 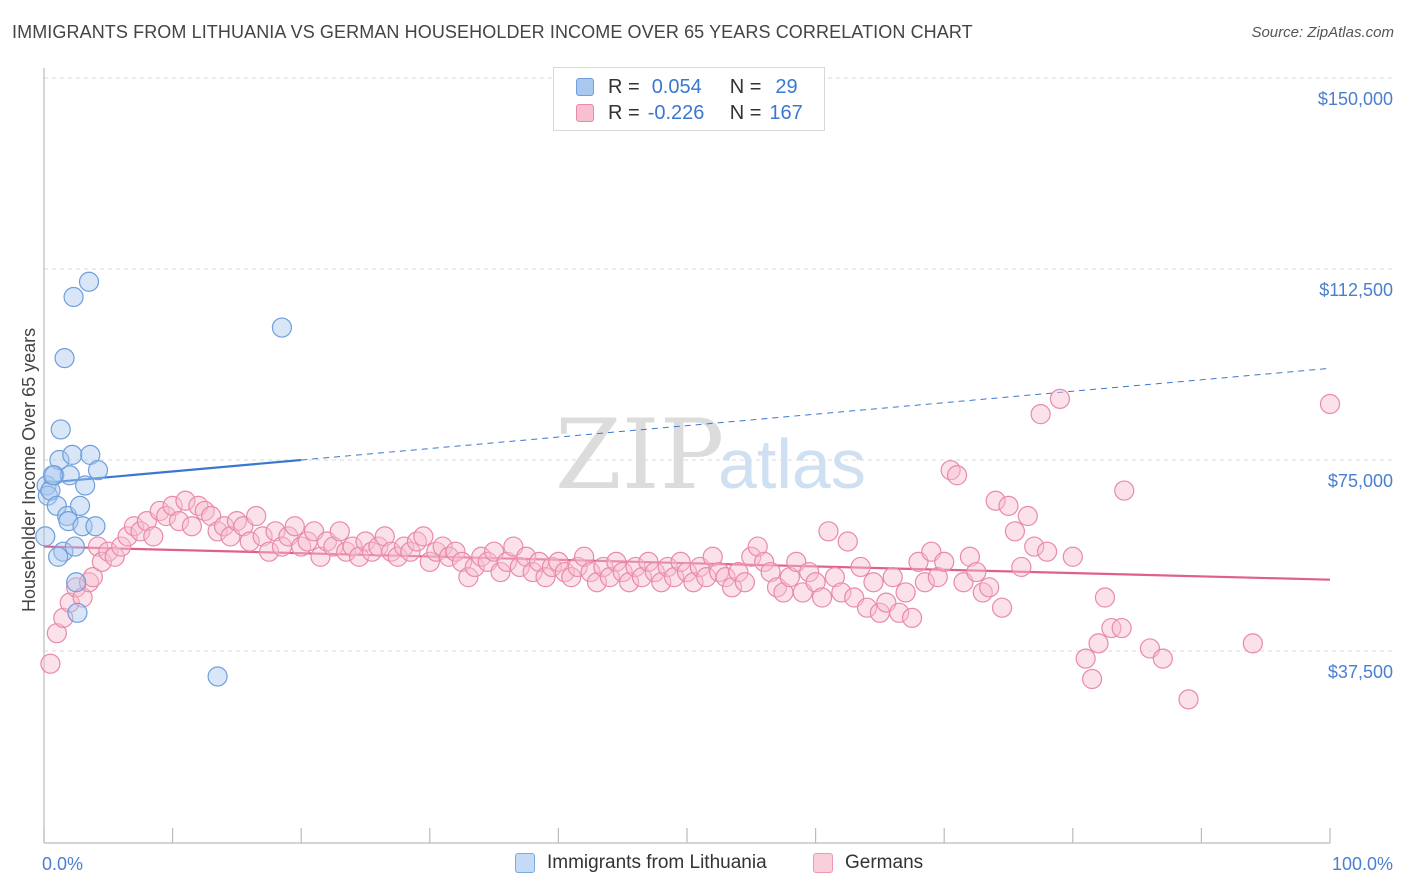 I want to click on watermark-atlas: atlas, so click(x=792, y=464).